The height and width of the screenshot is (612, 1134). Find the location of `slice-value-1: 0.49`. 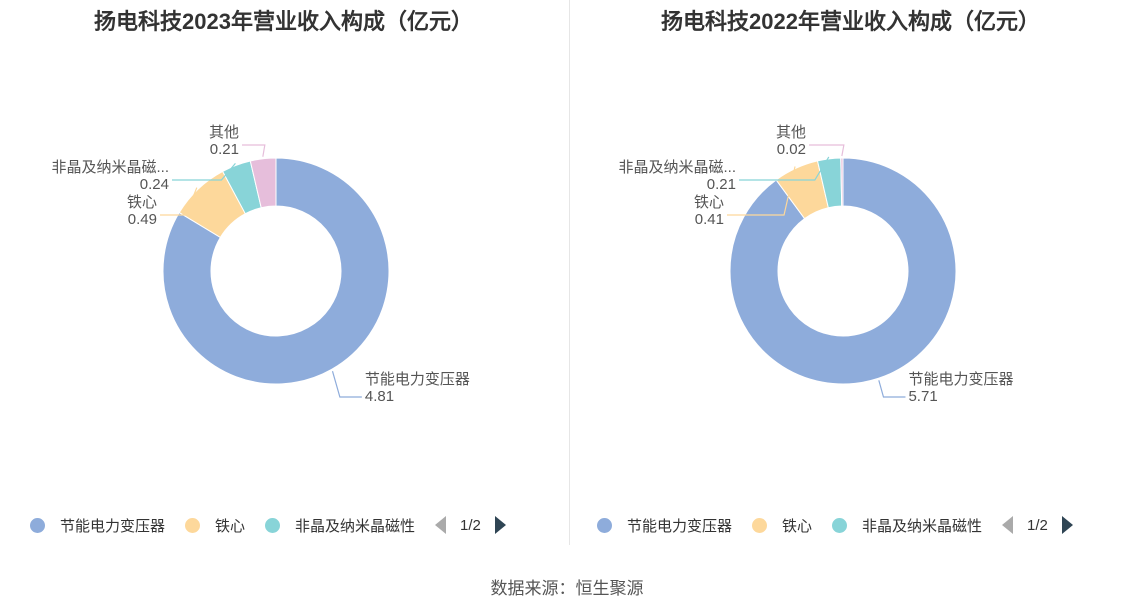

slice-value-1: 0.49 is located at coordinates (142, 219).